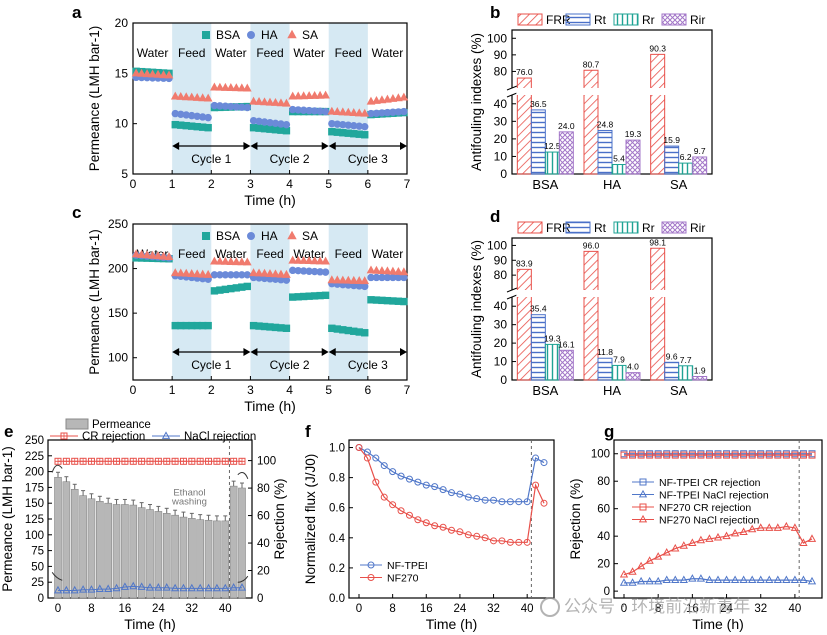  What do you see at coordinates (337, 599) in the screenshot?
I see `y-tick-label: 0.0` at bounding box center [337, 599].